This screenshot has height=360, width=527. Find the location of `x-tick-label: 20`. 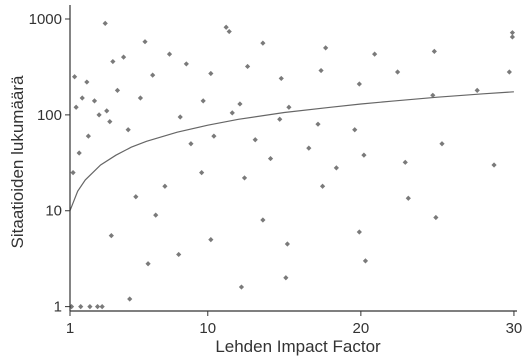

x-tick-label: 20 is located at coordinates (361, 328).